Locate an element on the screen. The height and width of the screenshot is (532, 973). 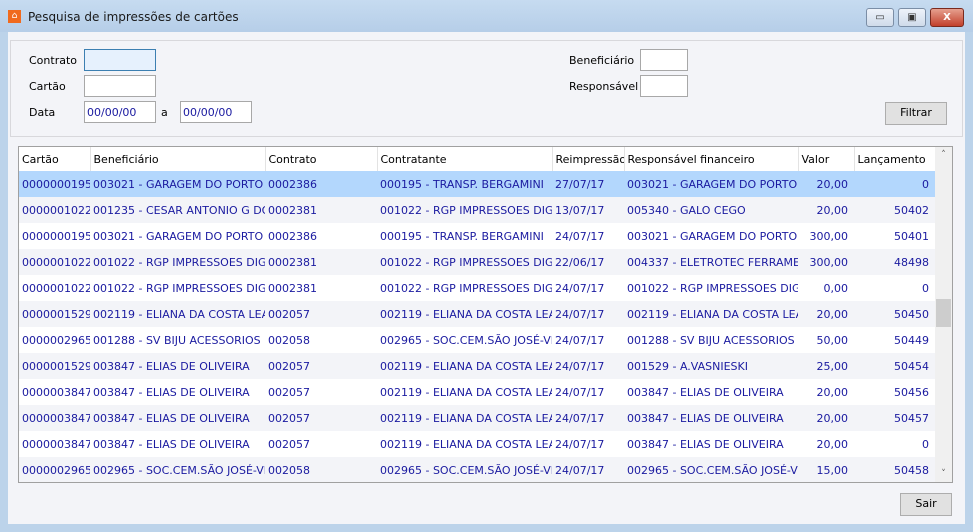
cell-beneficiario: 003021 - GARAGEM DO PORTO LTI is located at coordinates (179, 236).